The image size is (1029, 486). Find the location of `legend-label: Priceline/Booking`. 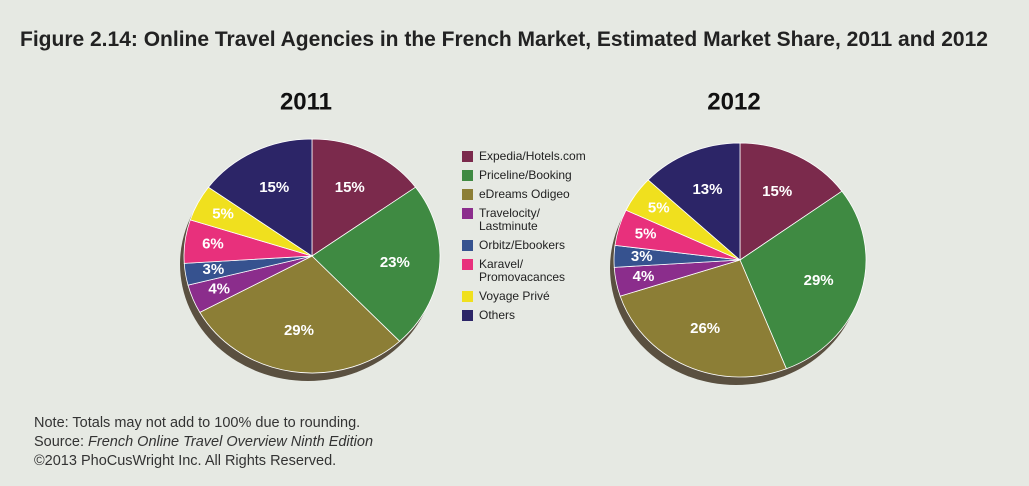

legend-label: Priceline/Booking is located at coordinates (525, 175).